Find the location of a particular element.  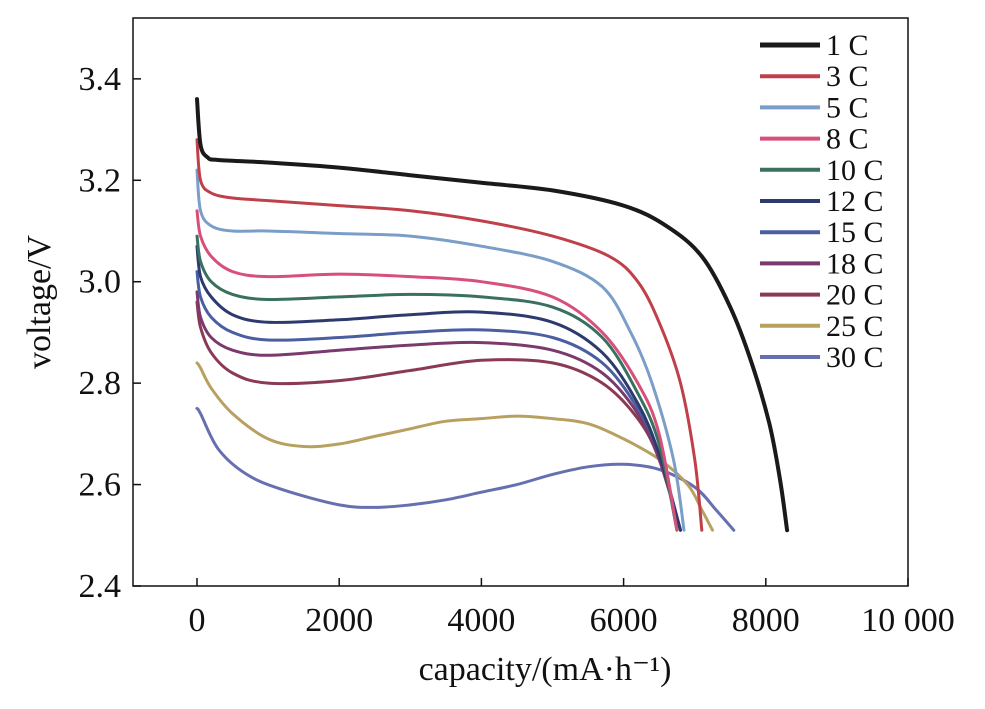

y-tick-label-4: 3.2 is located at coordinates (100, 180).